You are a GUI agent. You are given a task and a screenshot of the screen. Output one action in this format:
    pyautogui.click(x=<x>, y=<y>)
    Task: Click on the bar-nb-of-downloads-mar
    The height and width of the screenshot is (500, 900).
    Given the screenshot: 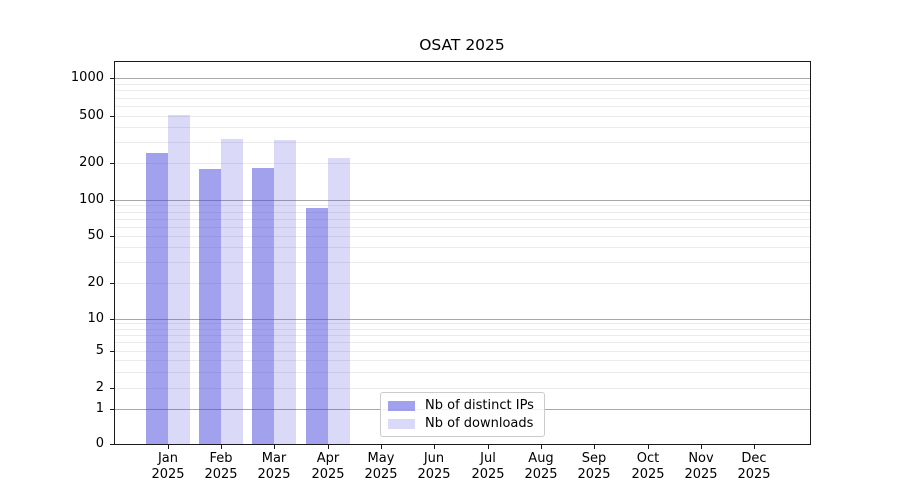 What is the action you would take?
    pyautogui.click(x=285, y=292)
    